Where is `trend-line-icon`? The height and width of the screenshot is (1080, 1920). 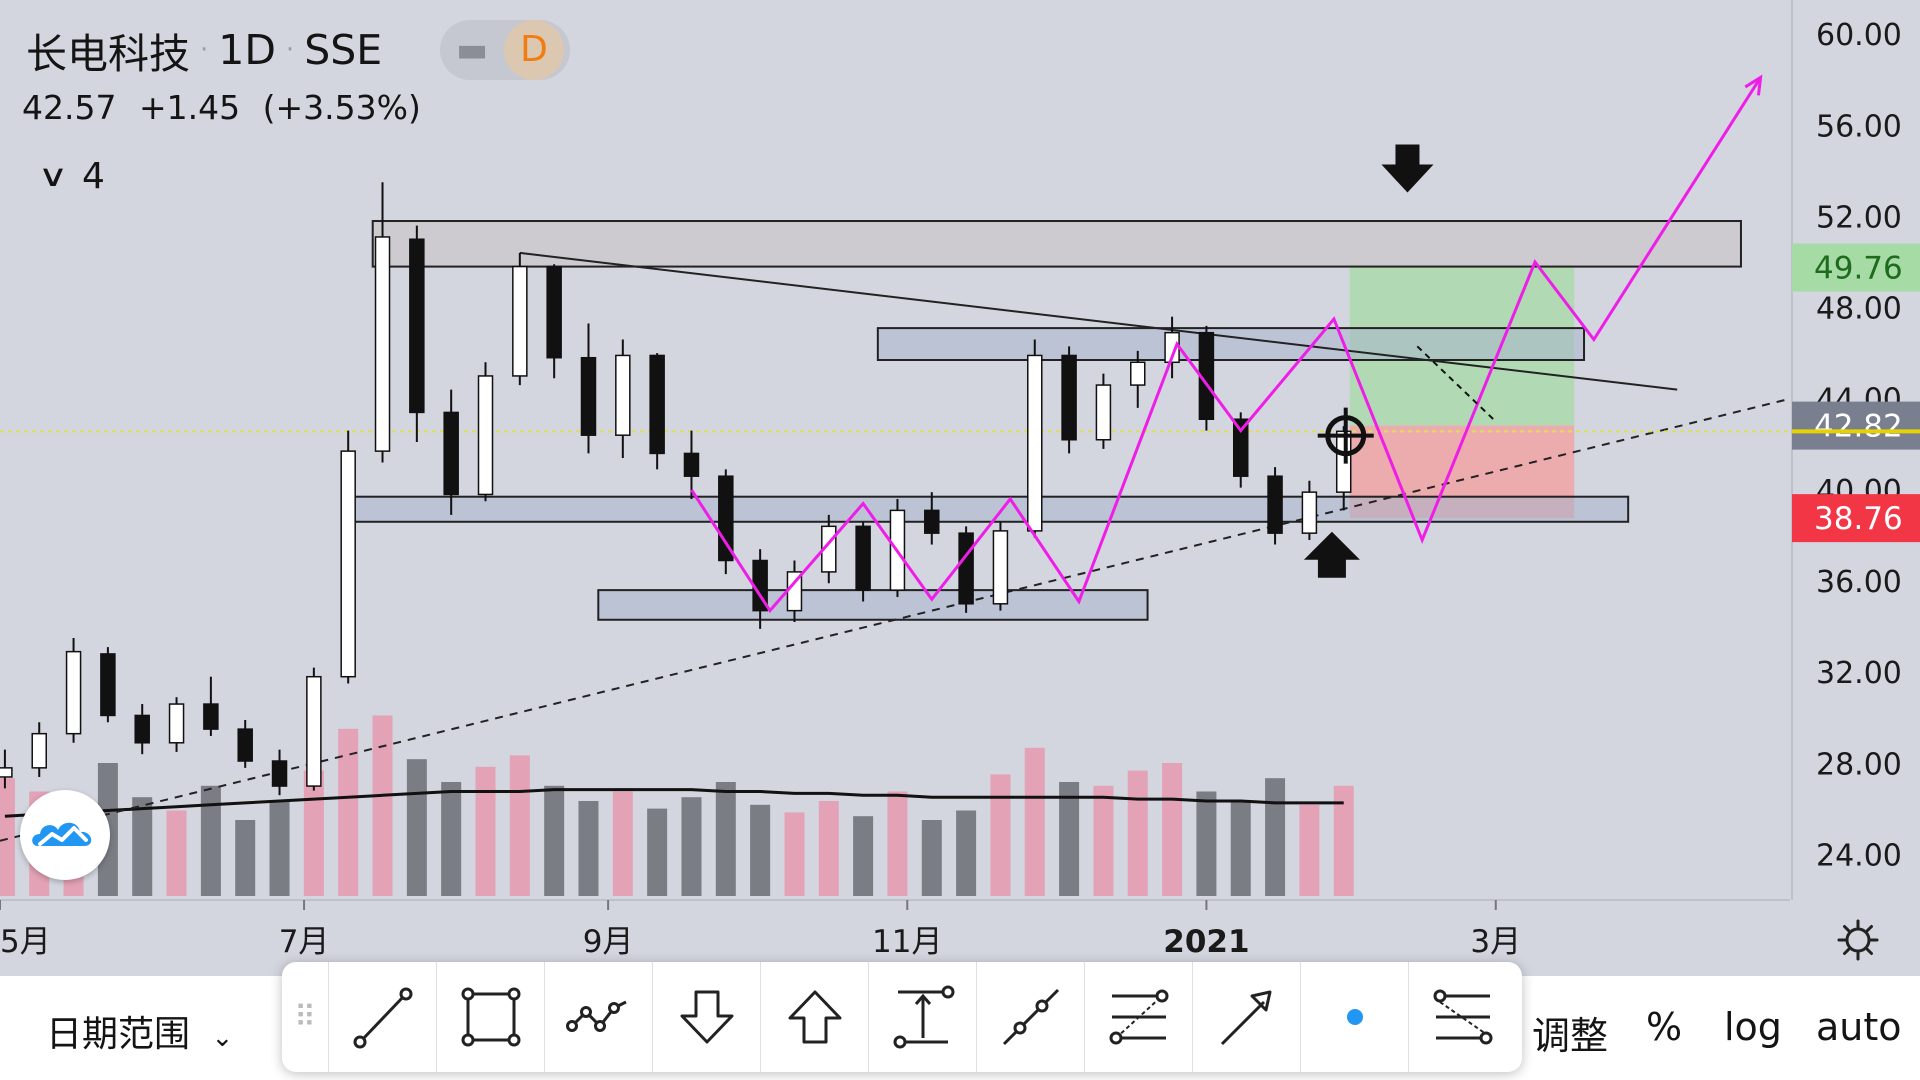
trend-line-icon is located at coordinates (382, 1018).